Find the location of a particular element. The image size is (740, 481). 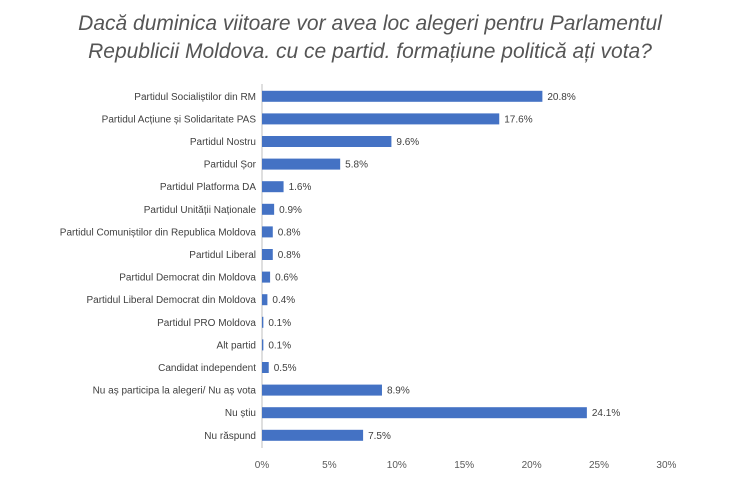

x-tick-label: 20% is located at coordinates (532, 465).